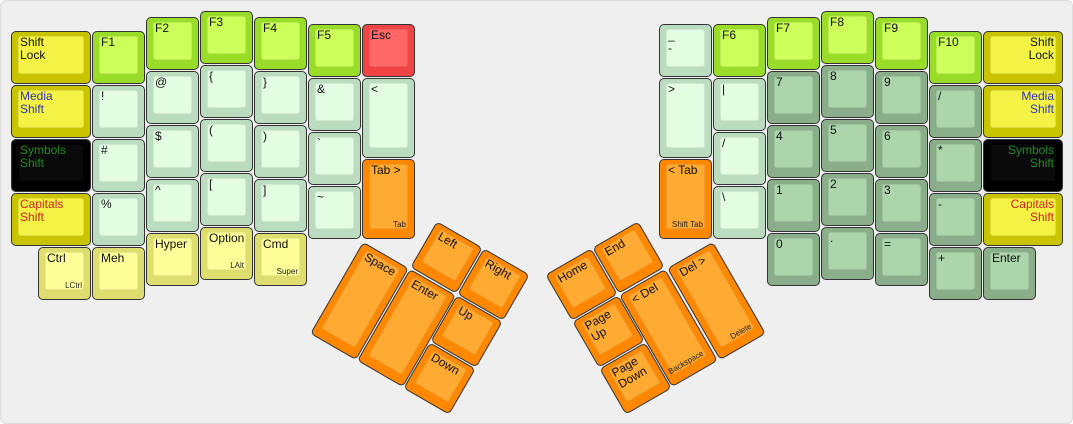 This screenshot has width=1073, height=424. What do you see at coordinates (73, 285) in the screenshot?
I see `key-sublabel: LCtrl` at bounding box center [73, 285].